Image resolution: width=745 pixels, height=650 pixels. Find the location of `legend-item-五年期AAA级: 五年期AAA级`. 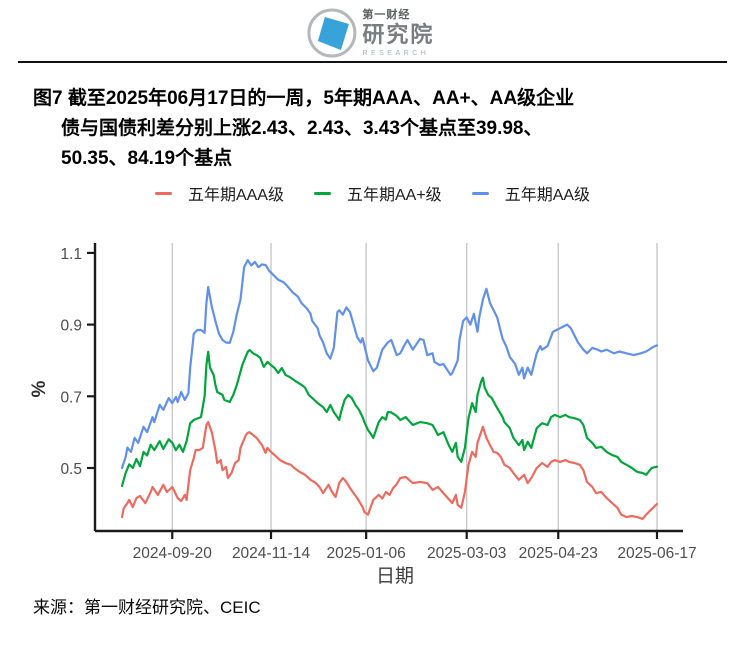

legend-item-五年期AAA级: 五年期AAA级 is located at coordinates (219, 193).